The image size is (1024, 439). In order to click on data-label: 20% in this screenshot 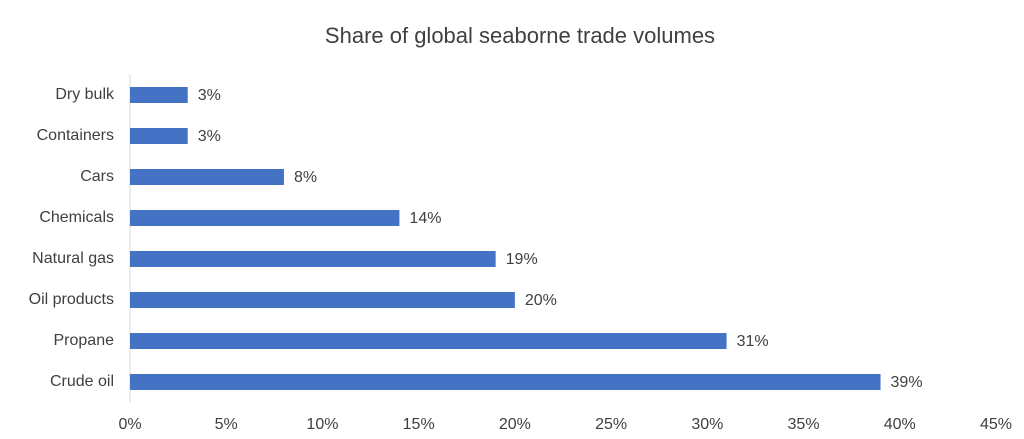, I will do `click(541, 300)`.